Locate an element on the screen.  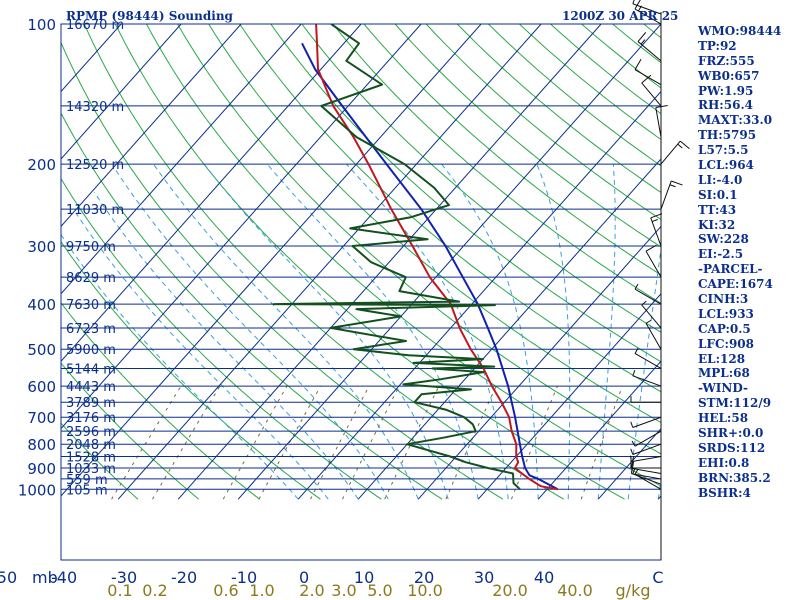
wind-barbs is located at coordinates (659, 280).